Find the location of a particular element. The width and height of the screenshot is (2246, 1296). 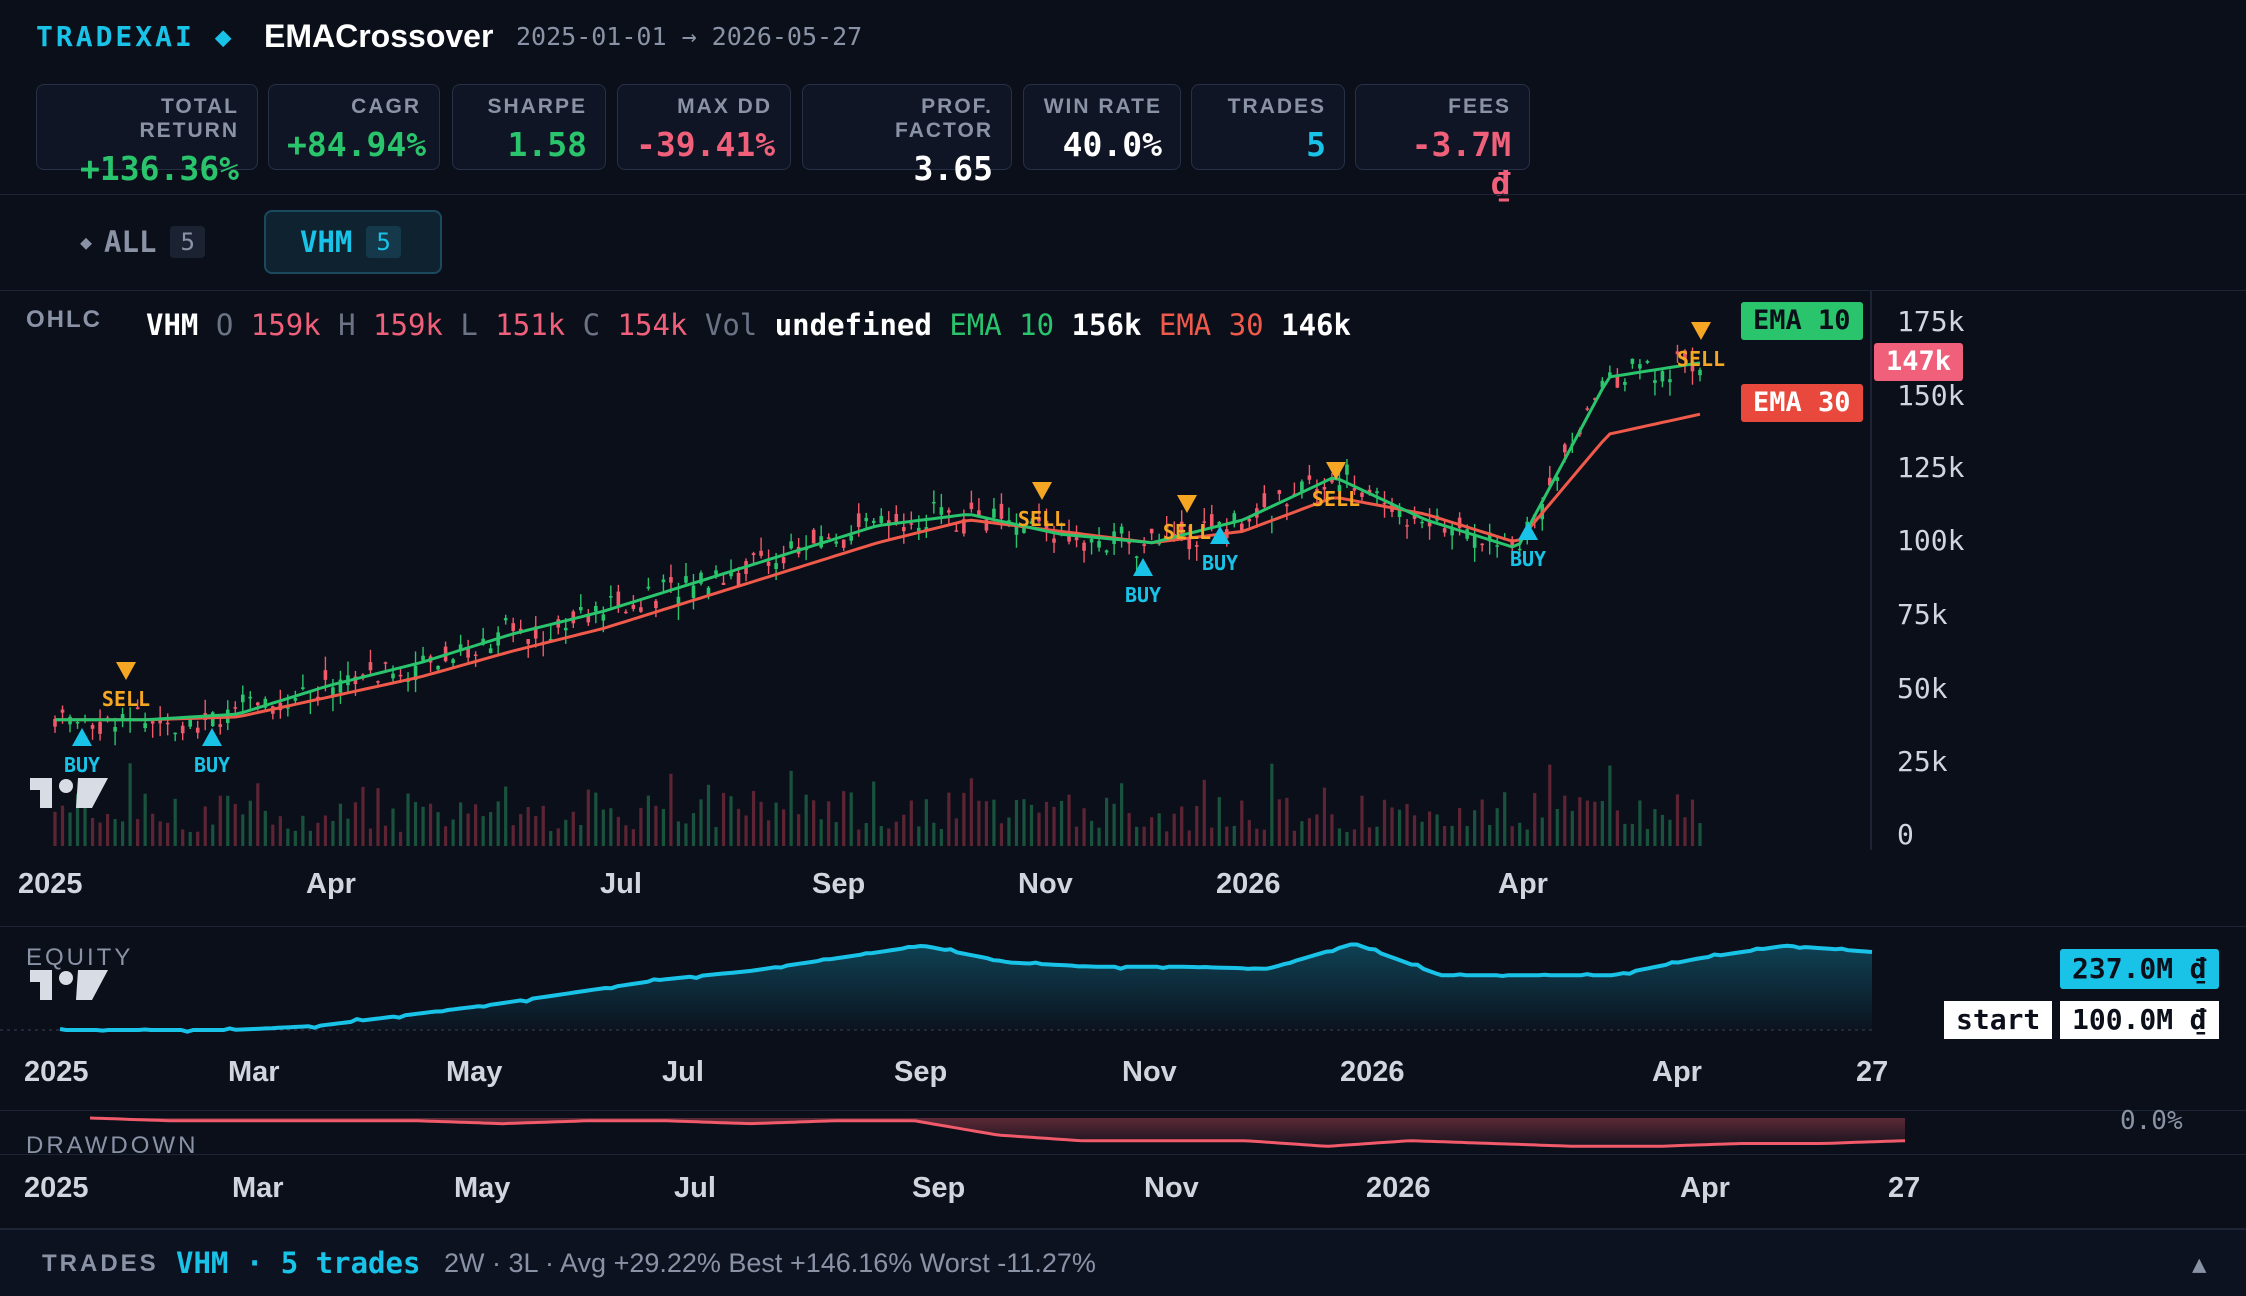

tab-all: ◆ ALL 5 is located at coordinates (142, 242).